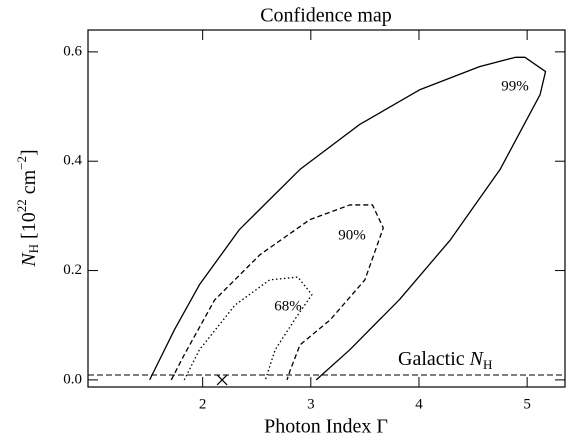  Describe the element at coordinates (311, 404) in the screenshot. I see `x-tick-label: 3` at that location.